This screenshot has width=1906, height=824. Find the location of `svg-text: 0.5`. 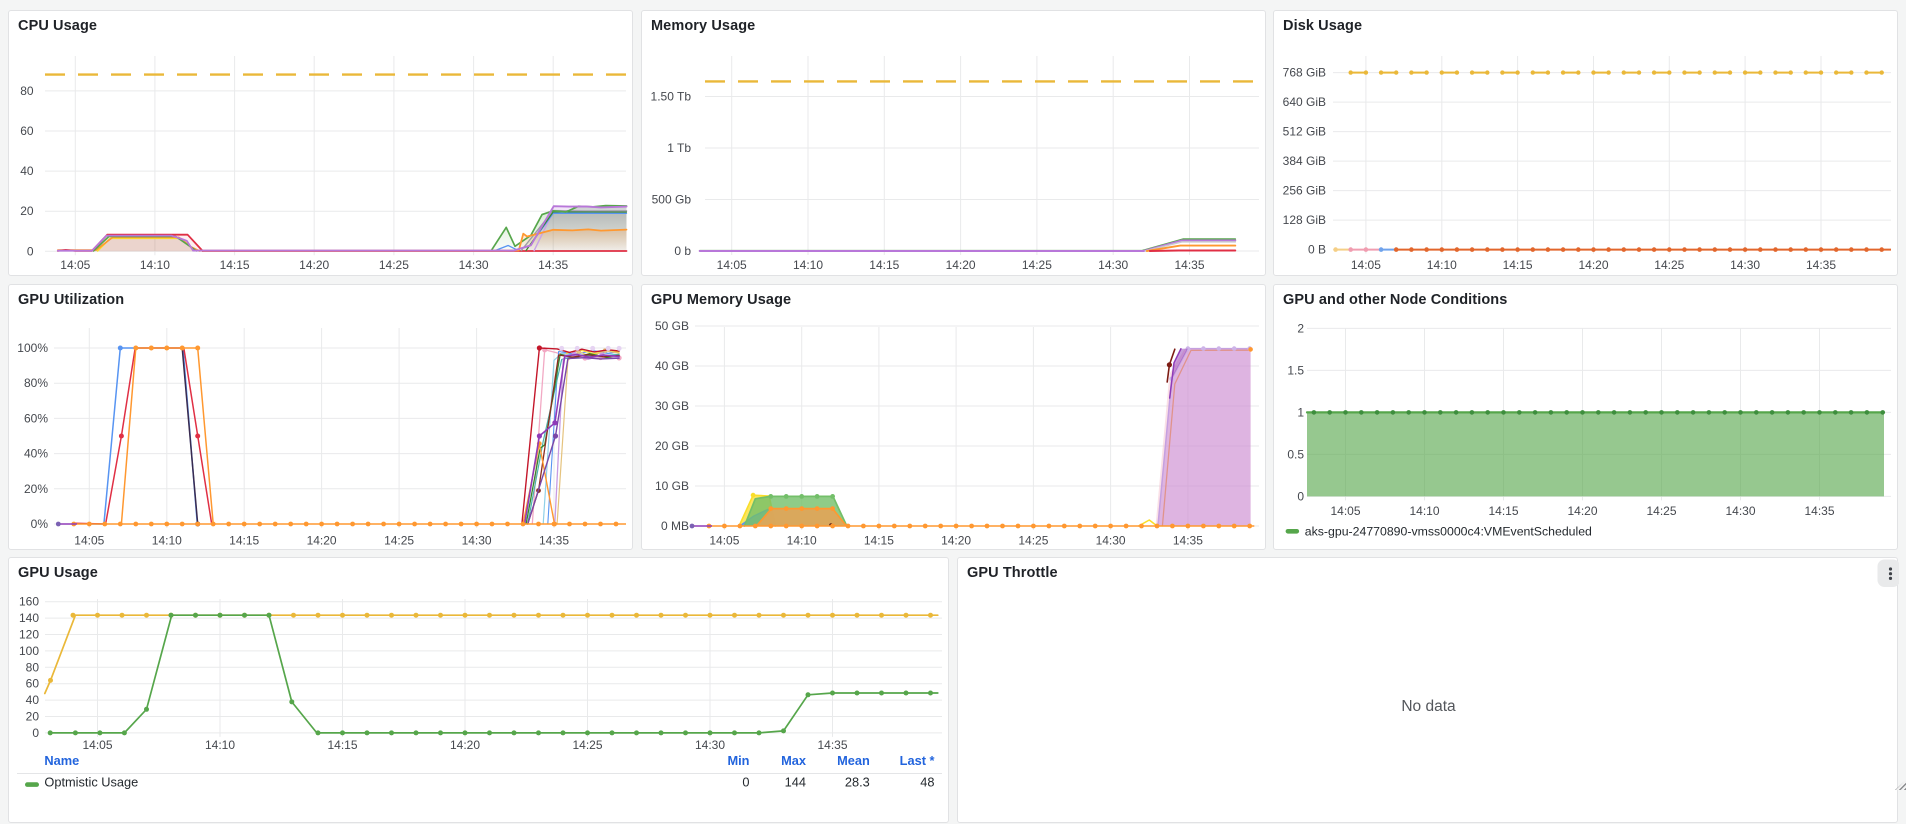

svg-text: 0.5 is located at coordinates (1295, 454).